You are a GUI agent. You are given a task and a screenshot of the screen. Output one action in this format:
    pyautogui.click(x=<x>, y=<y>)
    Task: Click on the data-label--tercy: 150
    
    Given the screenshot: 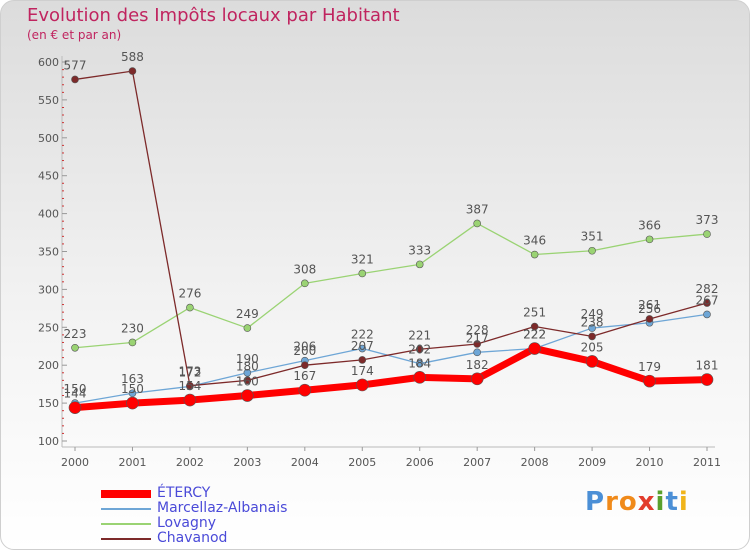 What is the action you would take?
    pyautogui.click(x=132, y=389)
    